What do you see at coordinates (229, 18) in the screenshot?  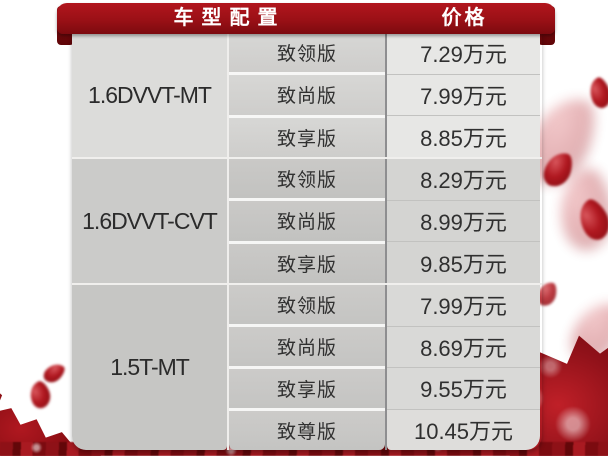 I see `config-column-header: 车型配置` at bounding box center [229, 18].